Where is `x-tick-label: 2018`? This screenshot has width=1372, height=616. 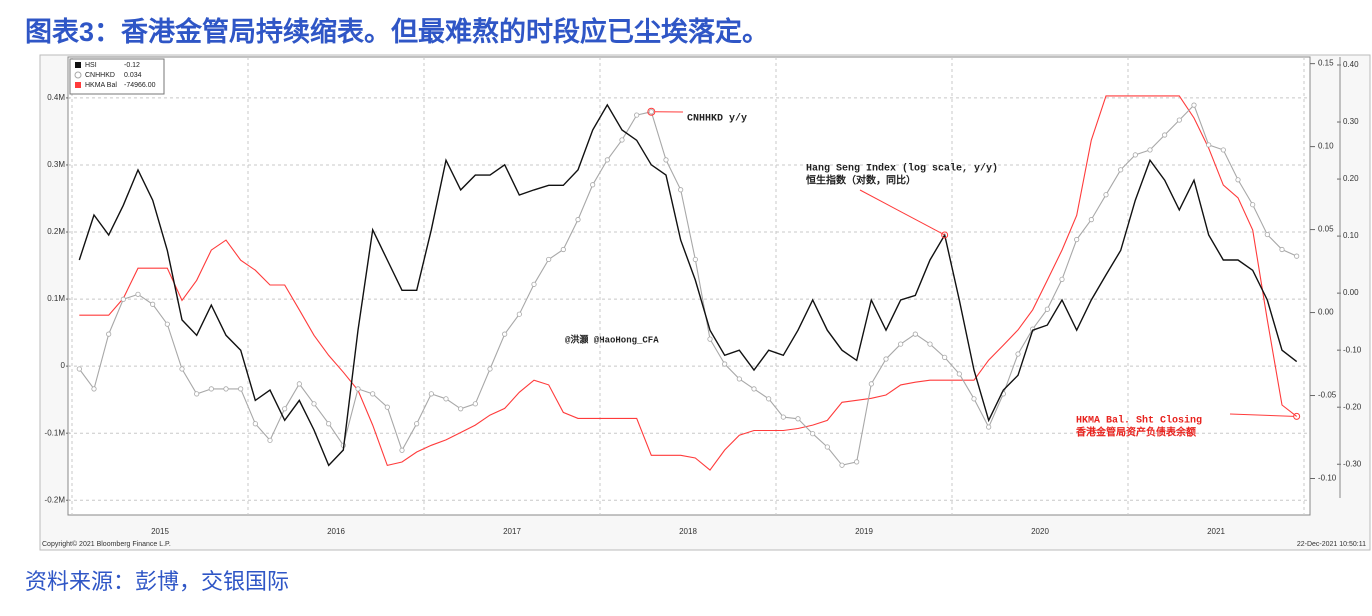 x-tick-label: 2018 is located at coordinates (688, 531).